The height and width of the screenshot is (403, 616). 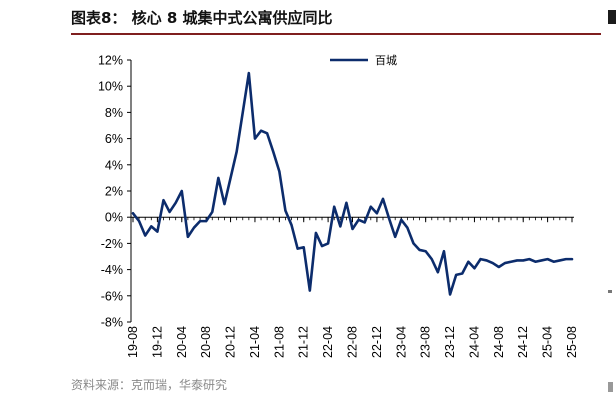 I want to click on x-tick-label: 24-08, so click(x=499, y=342).